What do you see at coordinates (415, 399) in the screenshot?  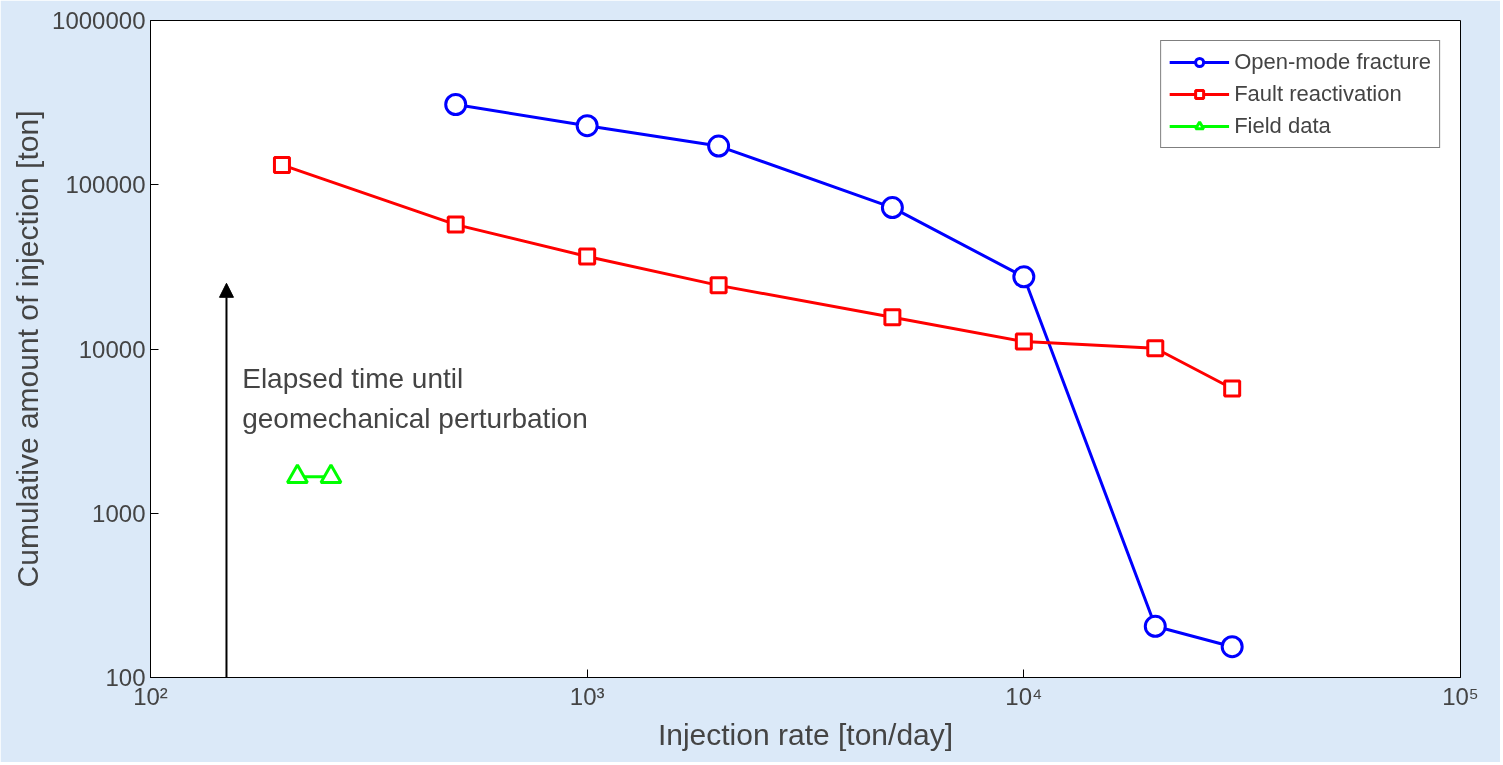 I see `annotation: Elapsed time until geomechanical perturbation` at bounding box center [415, 399].